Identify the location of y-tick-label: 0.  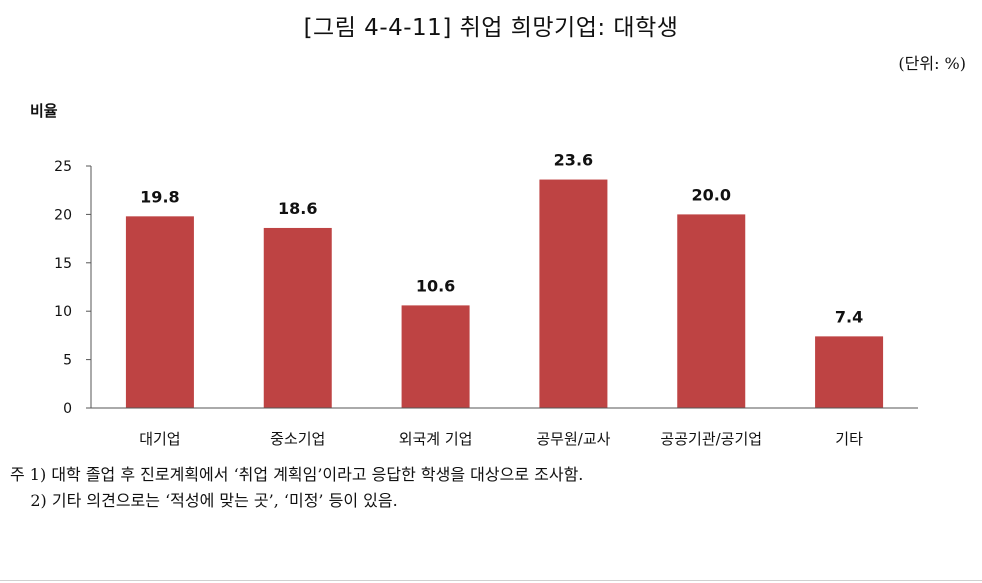
(67, 409).